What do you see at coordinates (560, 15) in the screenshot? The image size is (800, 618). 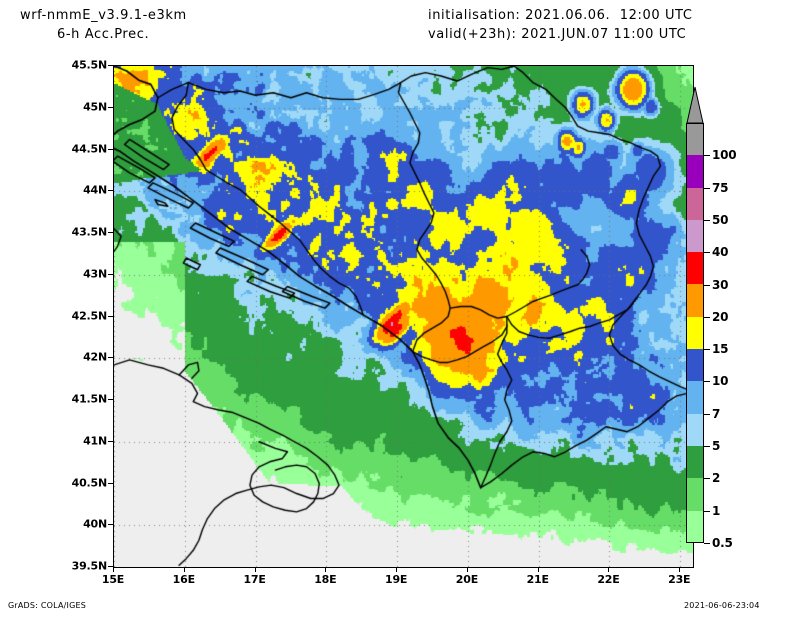 I see `initialisation-label: initialisation: 2021.06.06. 12:00 UTC` at bounding box center [560, 15].